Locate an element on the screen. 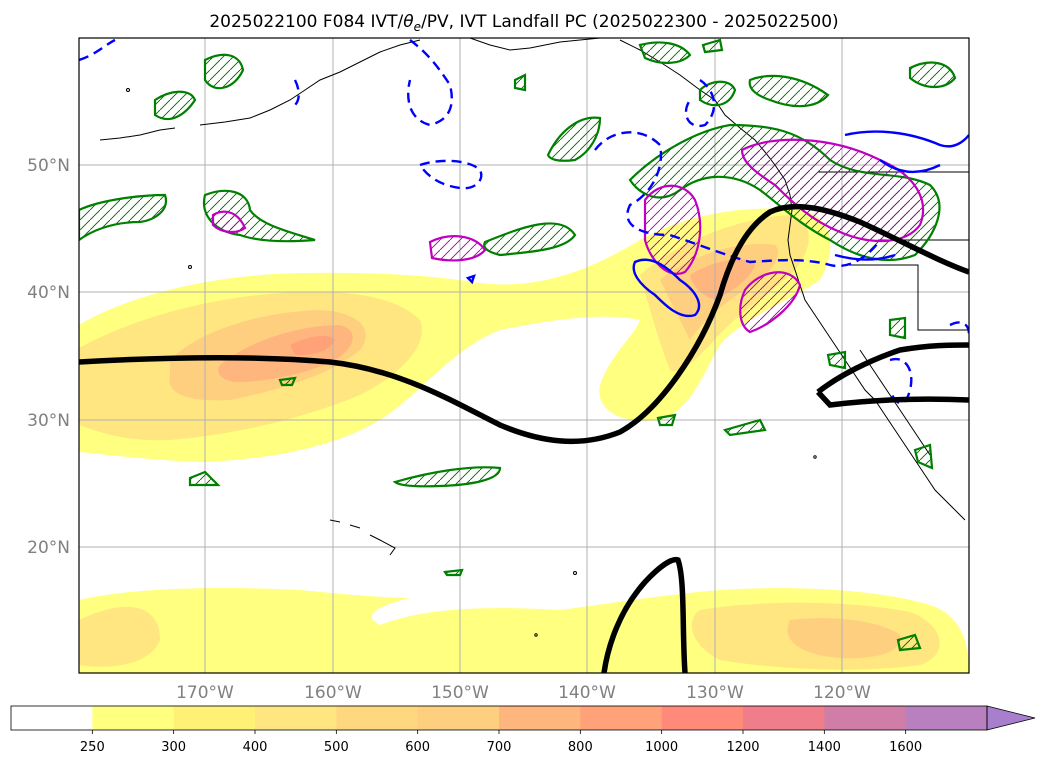 The height and width of the screenshot is (767, 1047). longitude-labels: 170°W 160°W 150°W 140°W 130°W 120°W is located at coordinates (523, 693).